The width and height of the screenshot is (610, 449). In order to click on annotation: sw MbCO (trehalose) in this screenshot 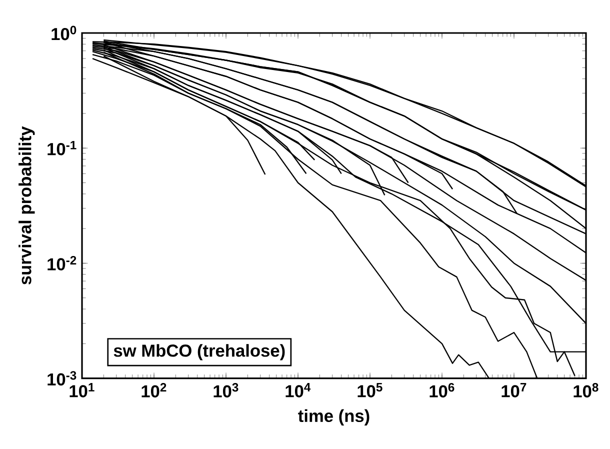, I will do `click(199, 352)`.